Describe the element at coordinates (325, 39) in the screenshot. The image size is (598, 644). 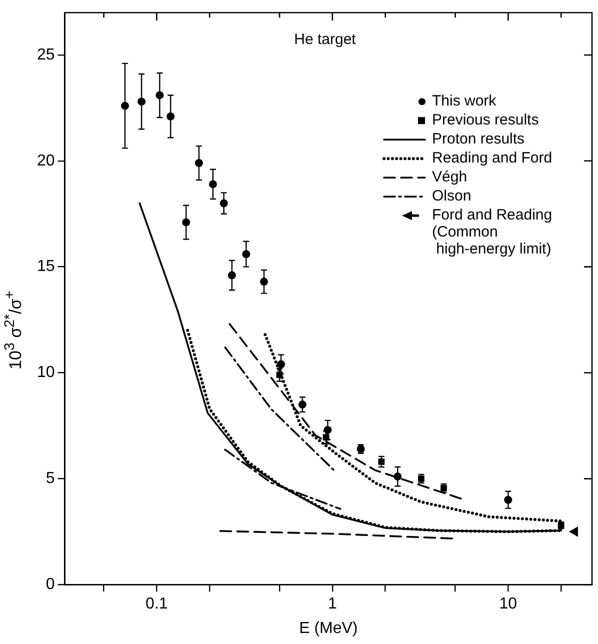
I see `text: He target` at that location.